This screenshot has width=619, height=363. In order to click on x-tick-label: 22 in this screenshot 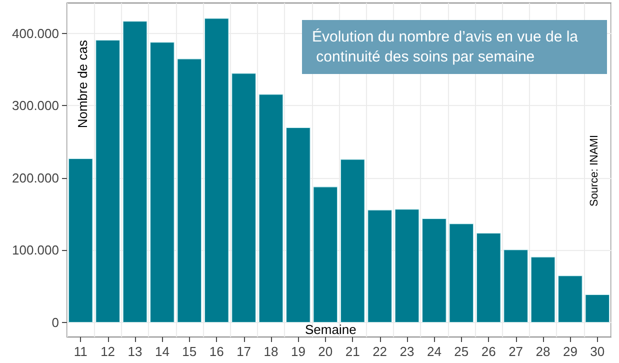, I will do `click(380, 351)`.